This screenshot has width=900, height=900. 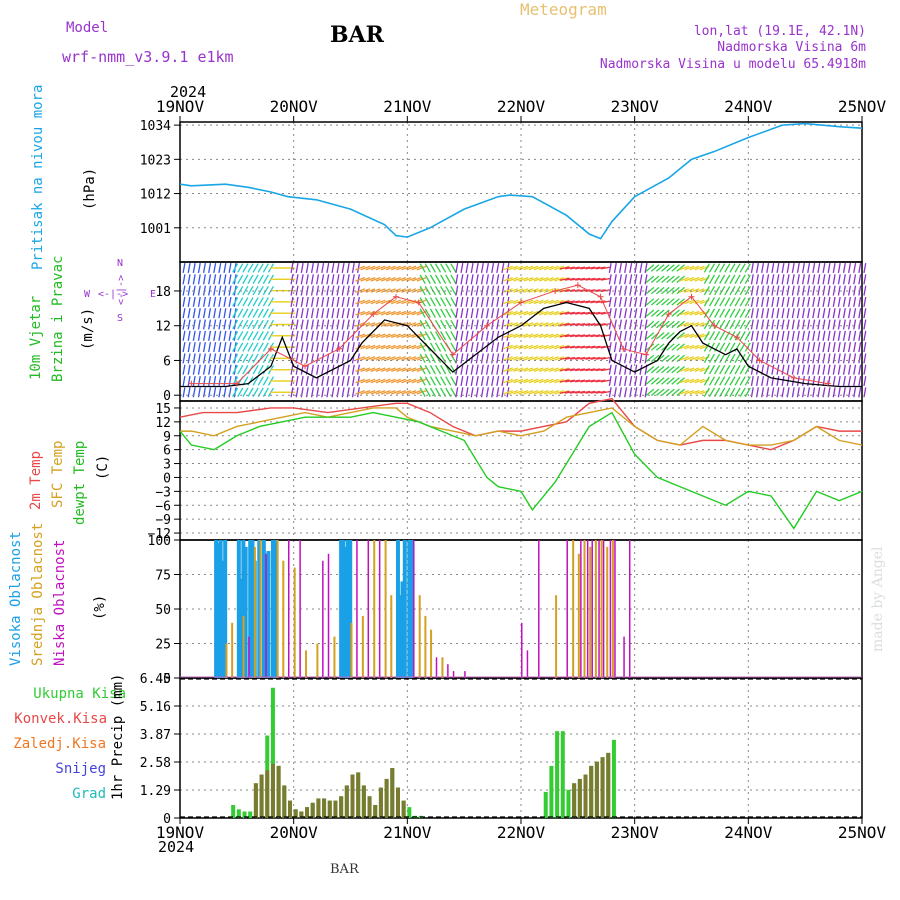 I want to click on precip-legend-snow: Snijeg, so click(x=80, y=769).